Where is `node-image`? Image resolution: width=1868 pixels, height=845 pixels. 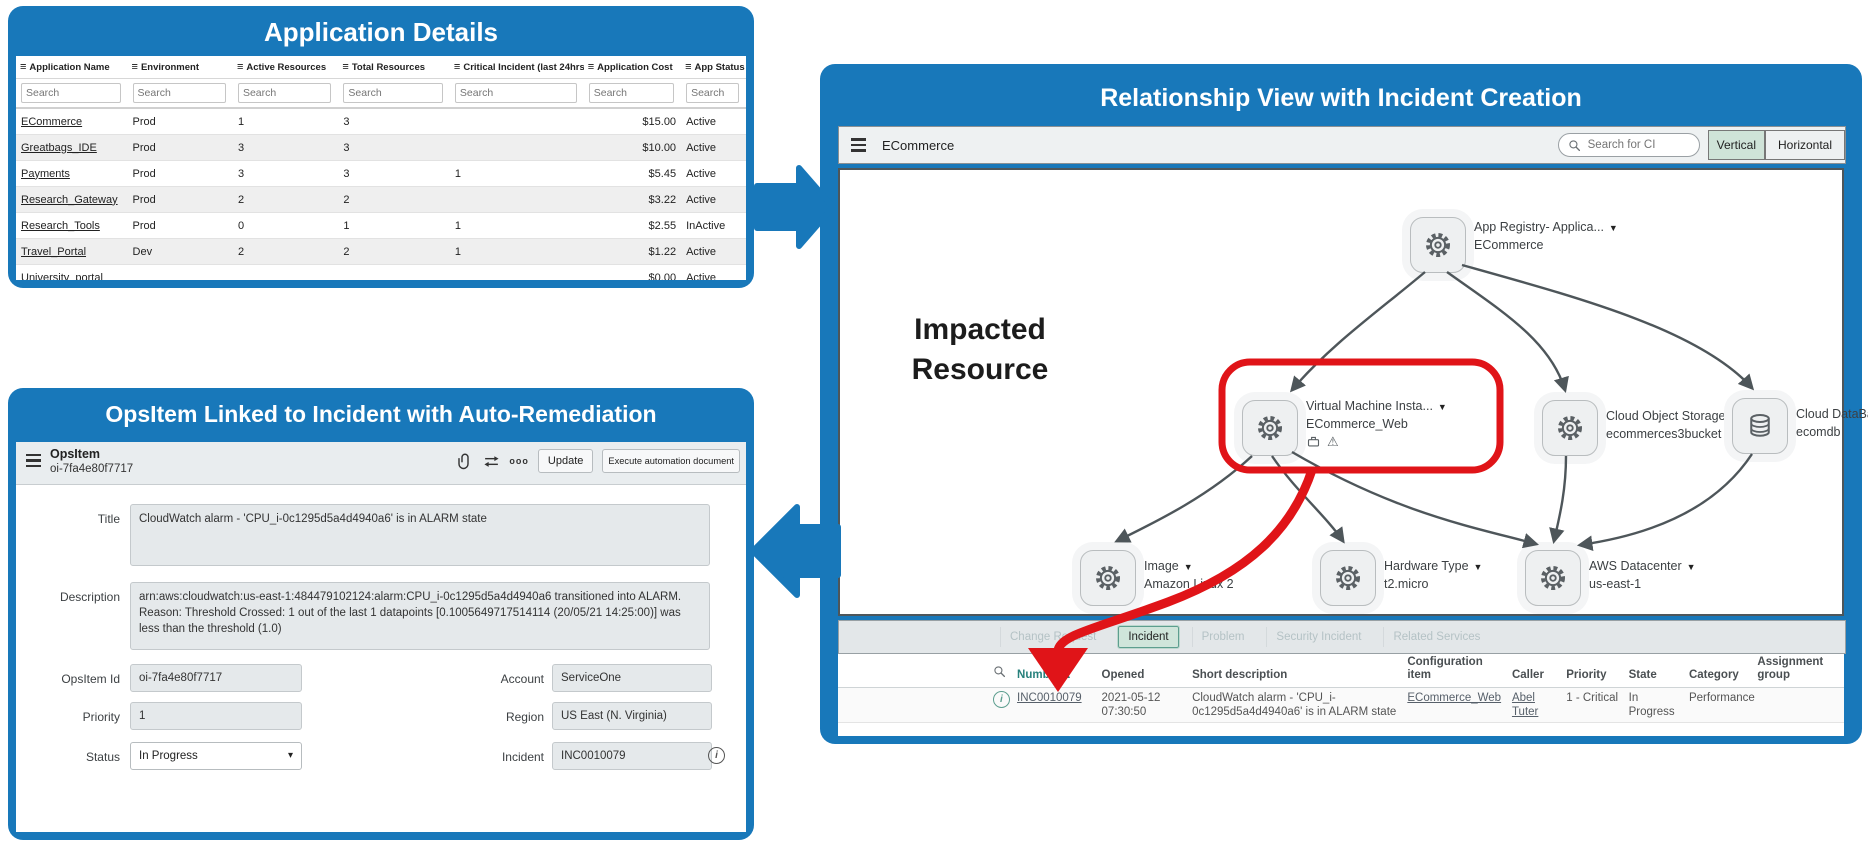 node-image is located at coordinates (1108, 578).